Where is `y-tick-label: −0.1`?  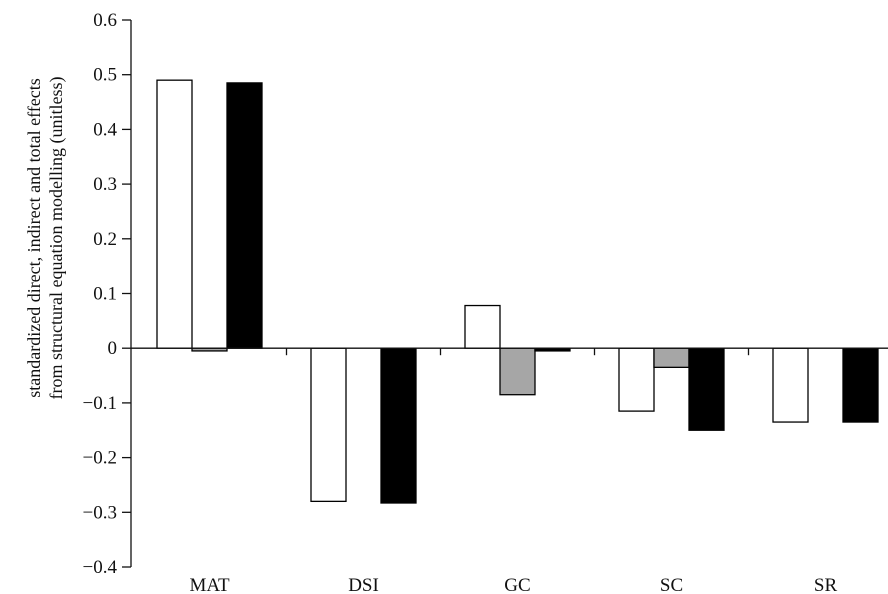
y-tick-label: −0.1 is located at coordinates (100, 403).